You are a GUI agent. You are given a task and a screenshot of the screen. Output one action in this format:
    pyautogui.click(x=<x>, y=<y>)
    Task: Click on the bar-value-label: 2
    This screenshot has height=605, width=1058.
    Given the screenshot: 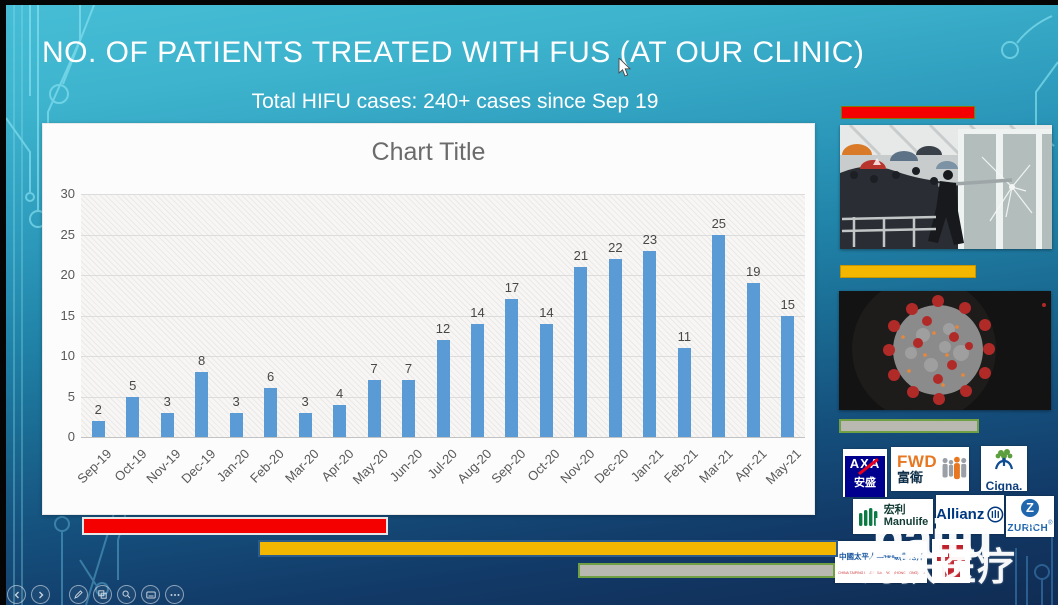 What is the action you would take?
    pyautogui.click(x=98, y=409)
    